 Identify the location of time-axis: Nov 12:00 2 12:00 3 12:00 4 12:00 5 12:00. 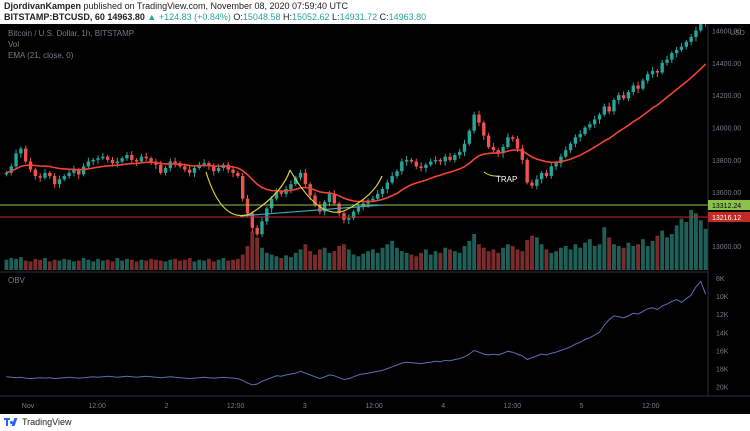
(375, 402).